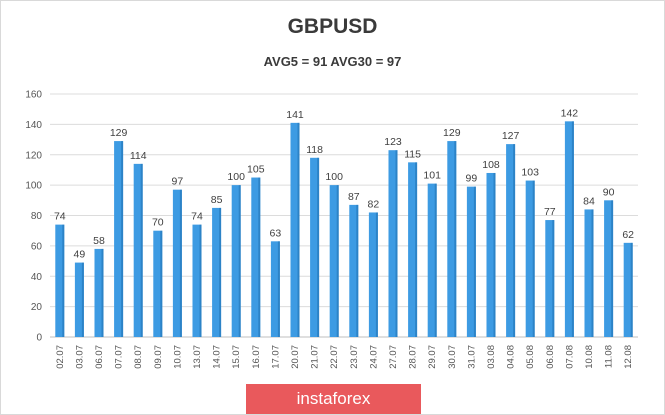  Describe the element at coordinates (37, 307) in the screenshot. I see `y-tick-label: 20` at that location.